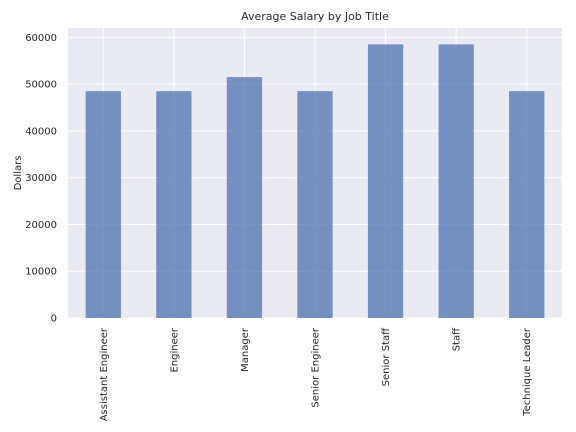 The width and height of the screenshot is (576, 432). What do you see at coordinates (386, 356) in the screenshot?
I see `x-tick-label: Senior Staff` at bounding box center [386, 356].